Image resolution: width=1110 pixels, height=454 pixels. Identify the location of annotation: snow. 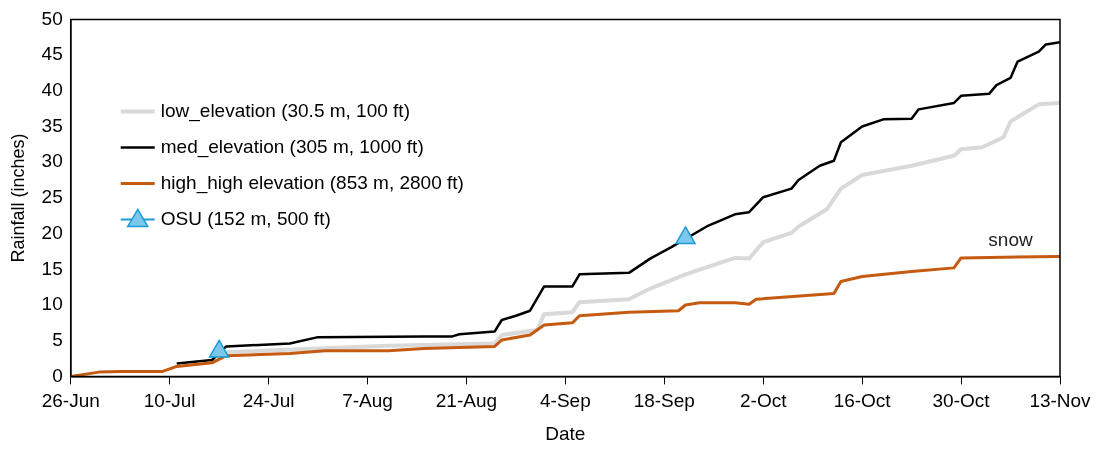
(1010, 240).